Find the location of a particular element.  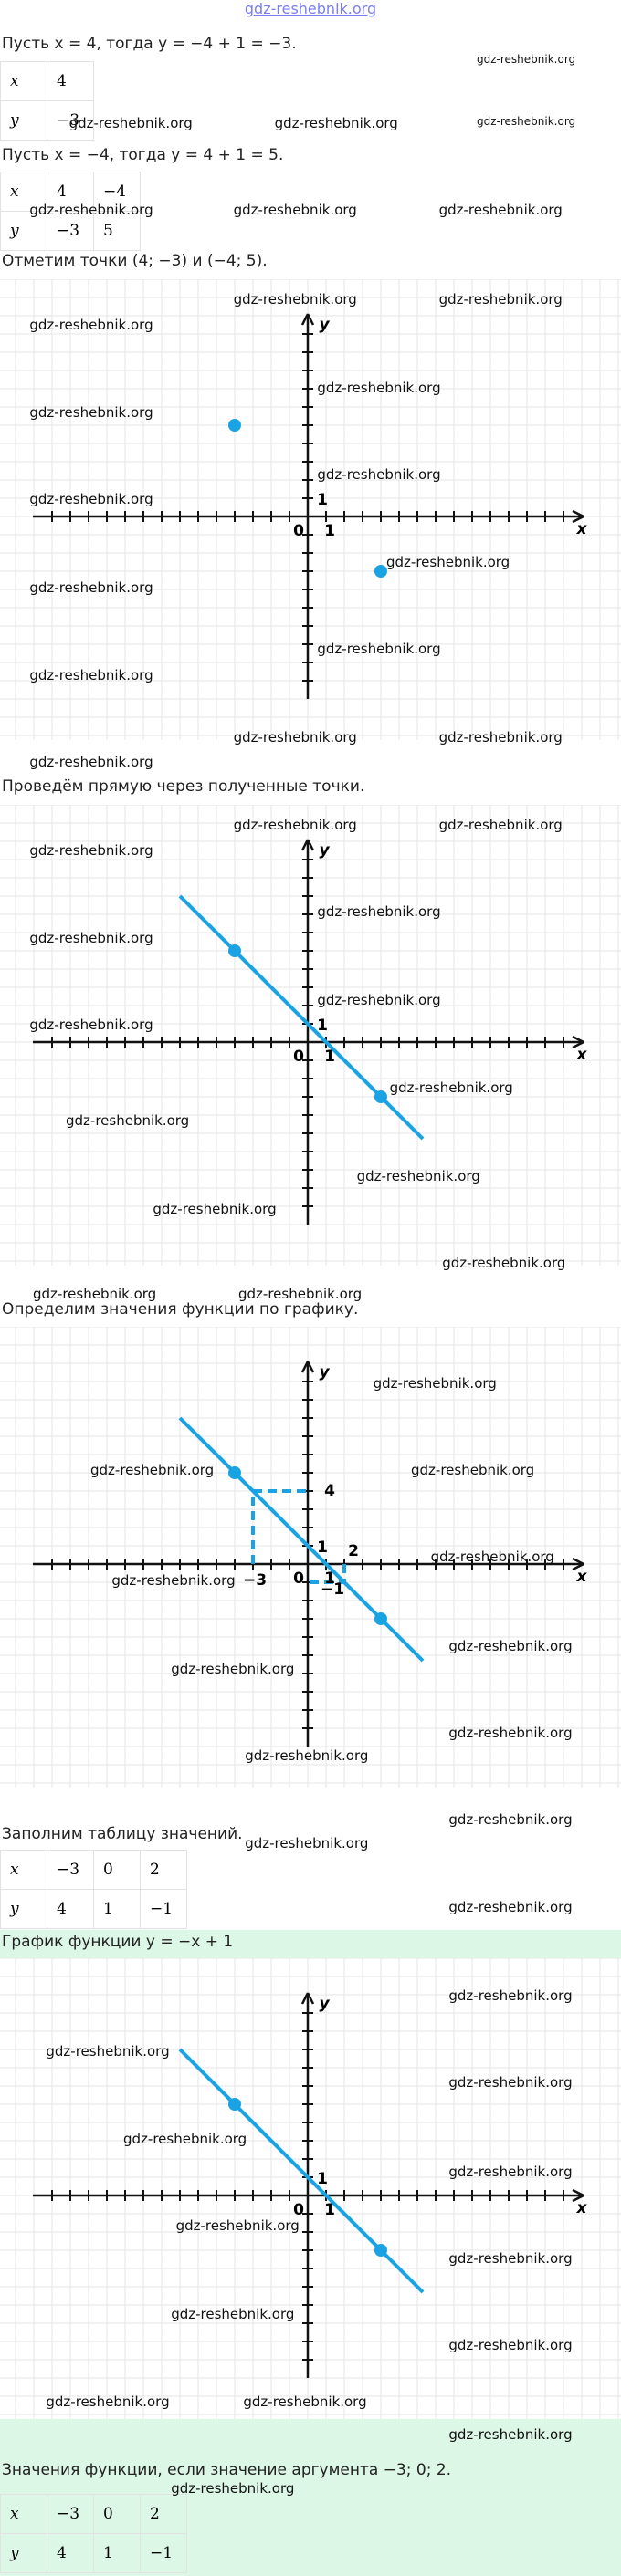

text: Отметим точки (4; −3) и (−4; 5). is located at coordinates (135, 261).